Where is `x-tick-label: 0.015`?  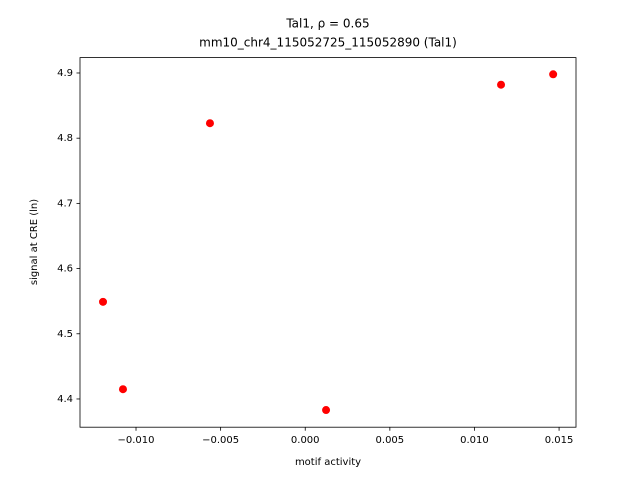 x-tick-label: 0.015 is located at coordinates (559, 440).